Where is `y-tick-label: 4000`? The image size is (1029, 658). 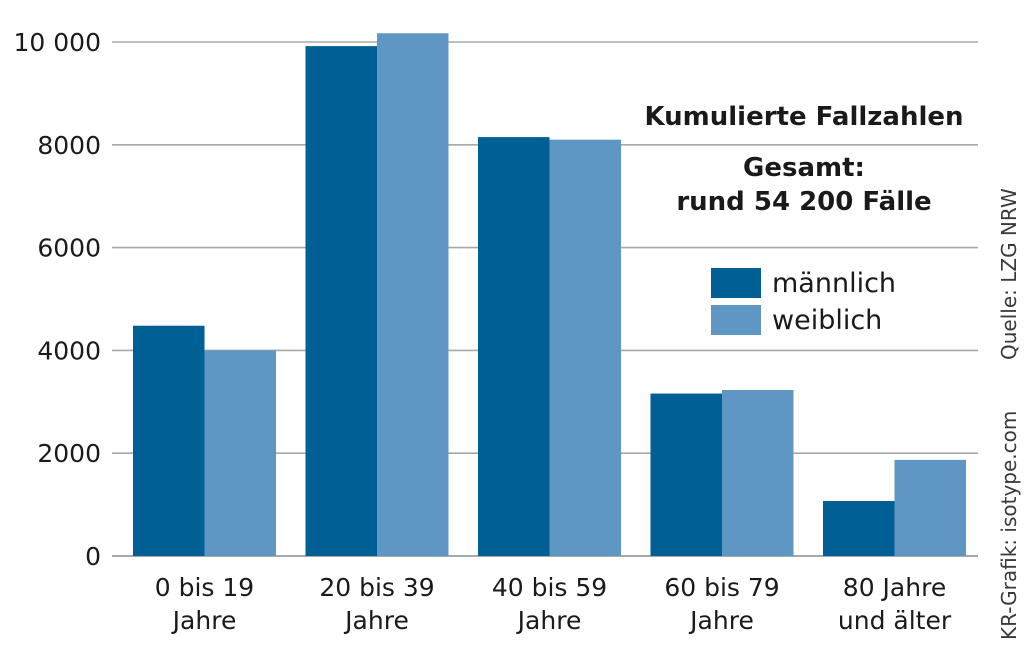
y-tick-label: 4000 is located at coordinates (69, 350).